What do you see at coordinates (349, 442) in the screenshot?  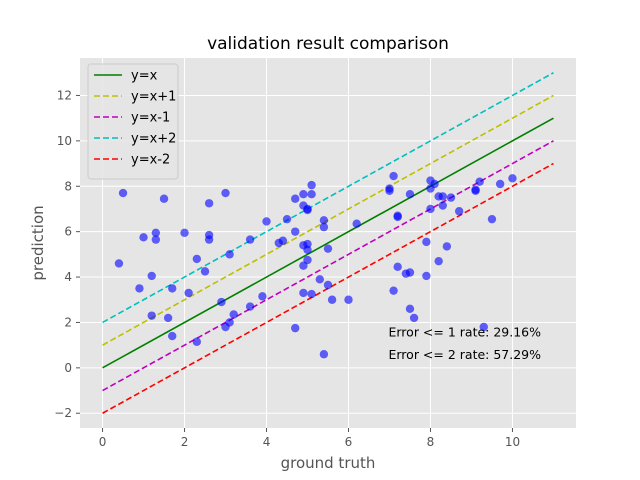 I see `x-tick-label: 6` at bounding box center [349, 442].